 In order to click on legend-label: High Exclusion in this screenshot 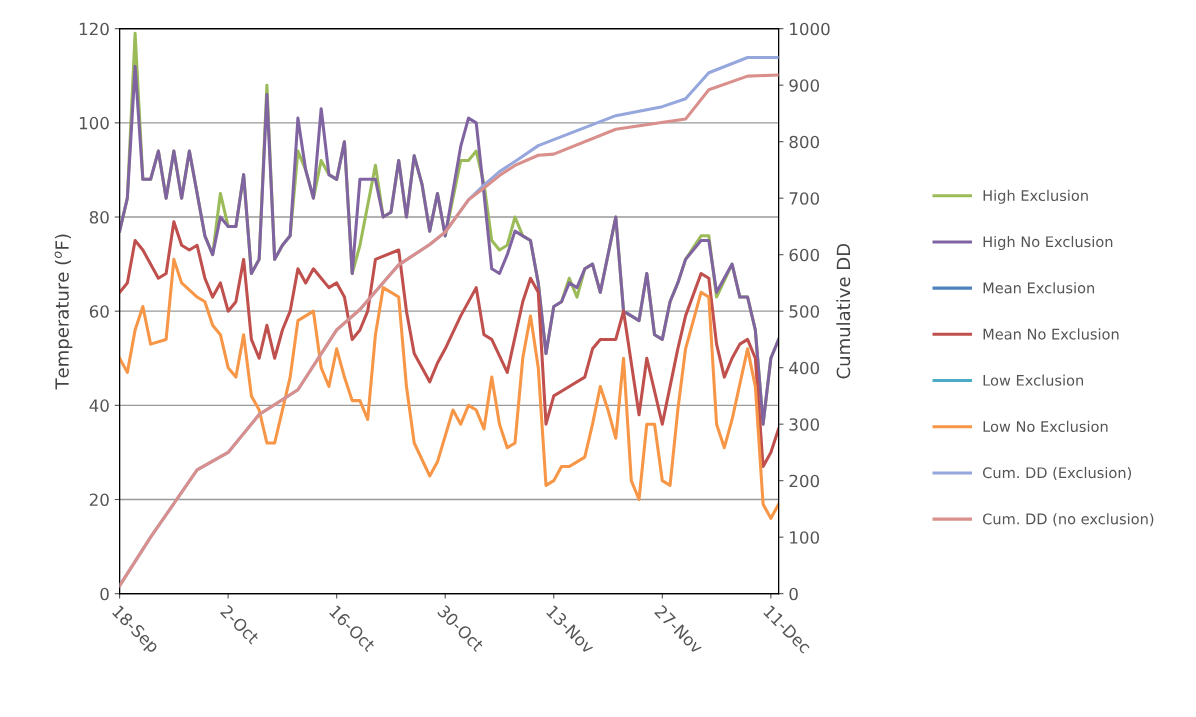, I will do `click(1035, 196)`.